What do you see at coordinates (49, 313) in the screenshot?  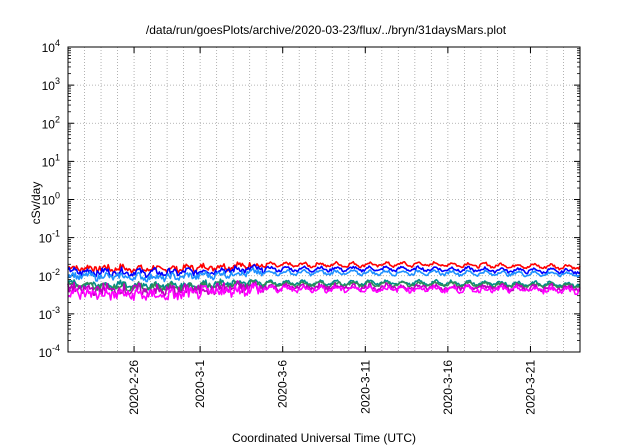 I see `y-tick-label: 10⁻³` at bounding box center [49, 313].